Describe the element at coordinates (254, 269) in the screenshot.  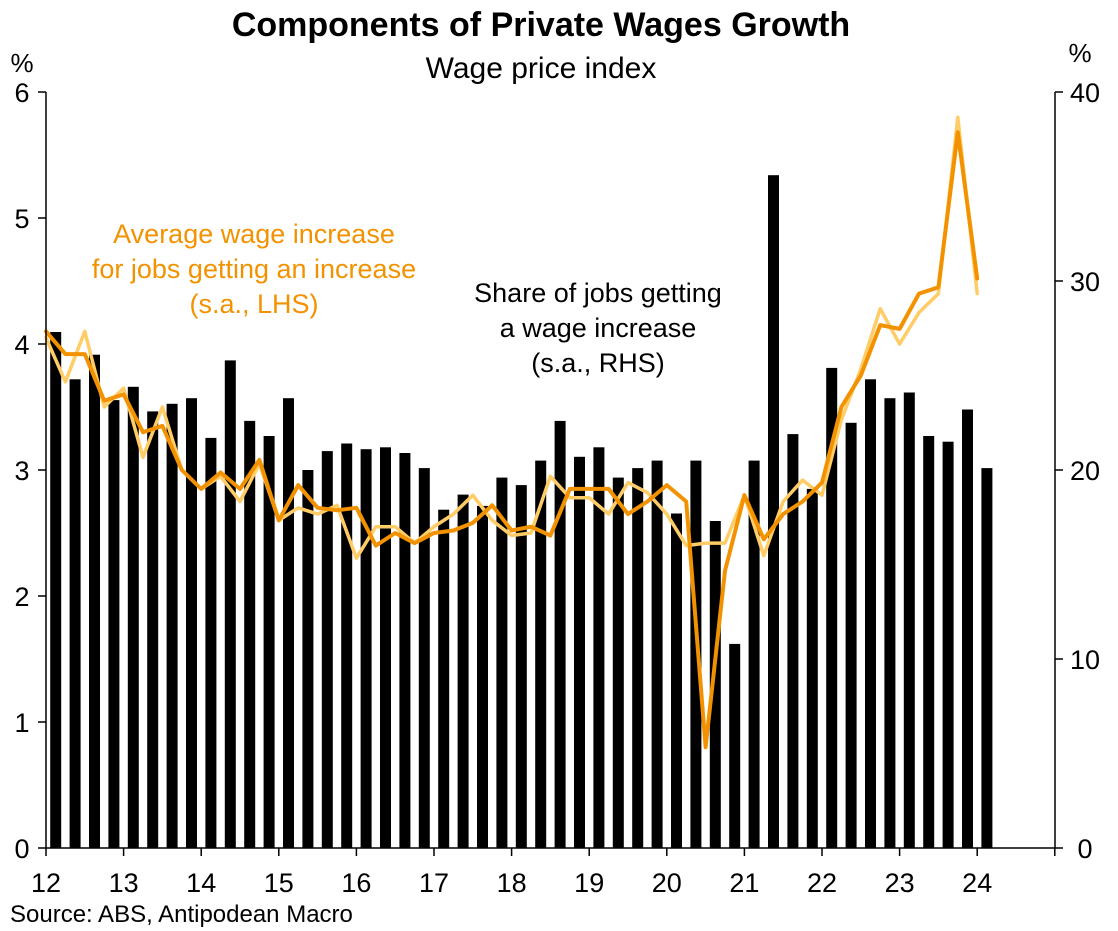
I see `annotation-avg-line2: for jobs getting an increase` at that location.